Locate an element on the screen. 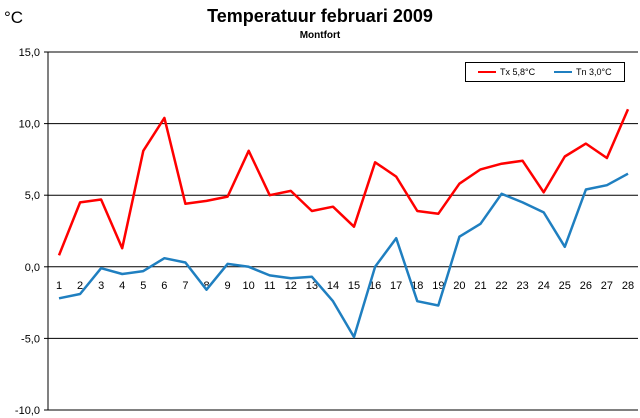  x-tick-label: 11 is located at coordinates (269, 286).